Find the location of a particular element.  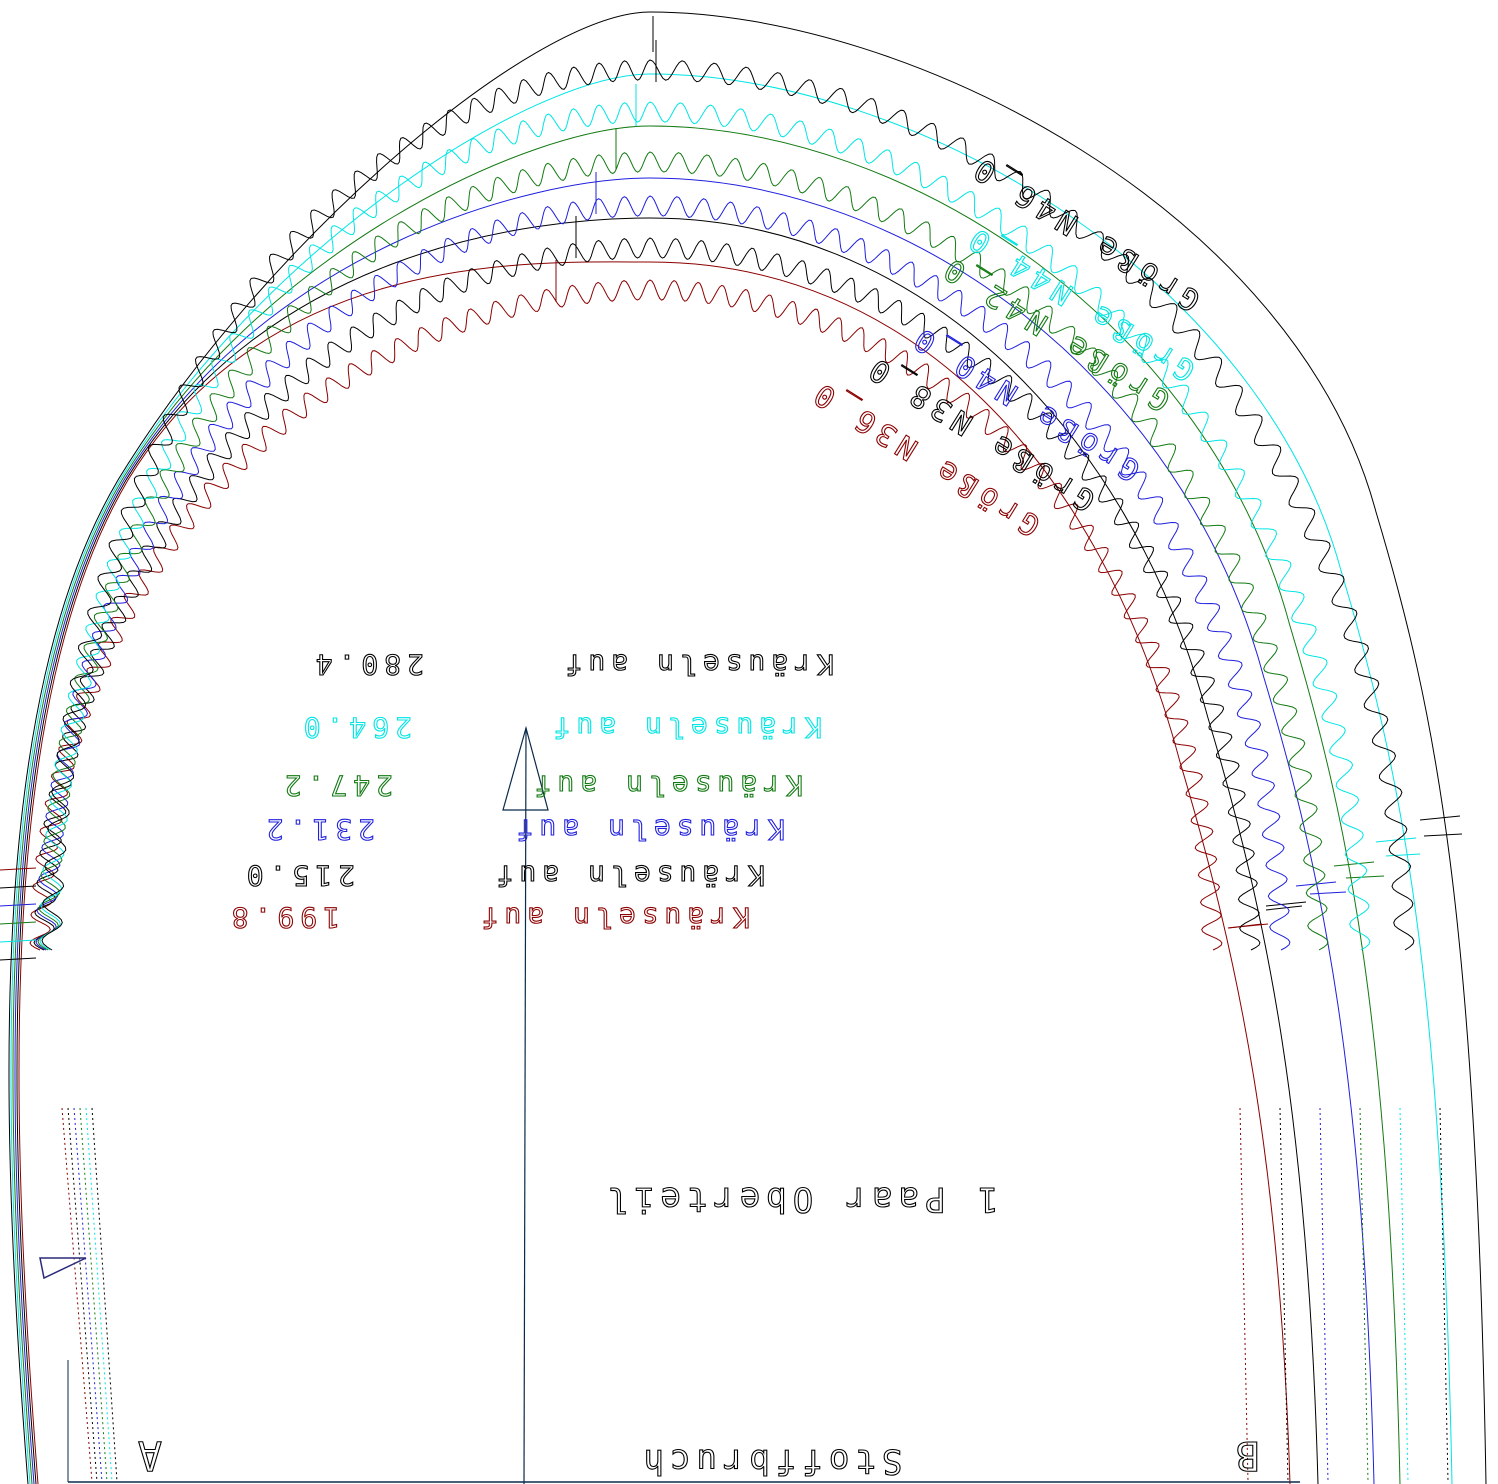

pattern-title: 1 Paar Oberteil is located at coordinates (799, 1199).